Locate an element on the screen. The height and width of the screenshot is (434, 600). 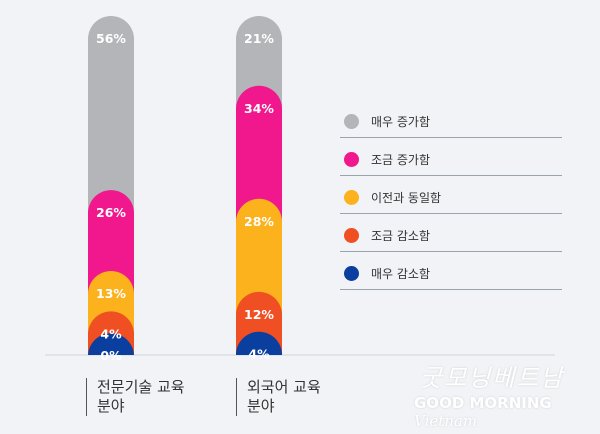
data-label: 56% is located at coordinates (111, 38).